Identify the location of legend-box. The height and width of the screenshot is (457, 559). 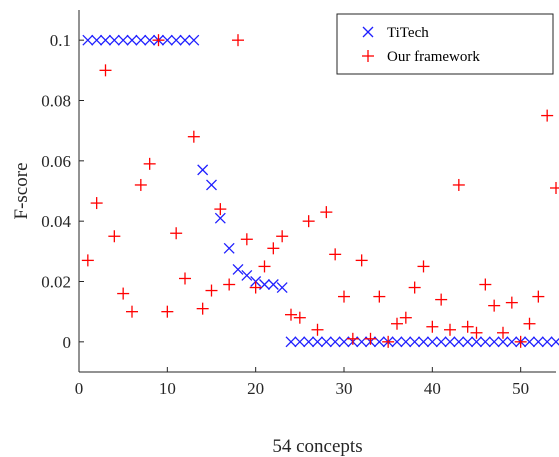
(445, 44).